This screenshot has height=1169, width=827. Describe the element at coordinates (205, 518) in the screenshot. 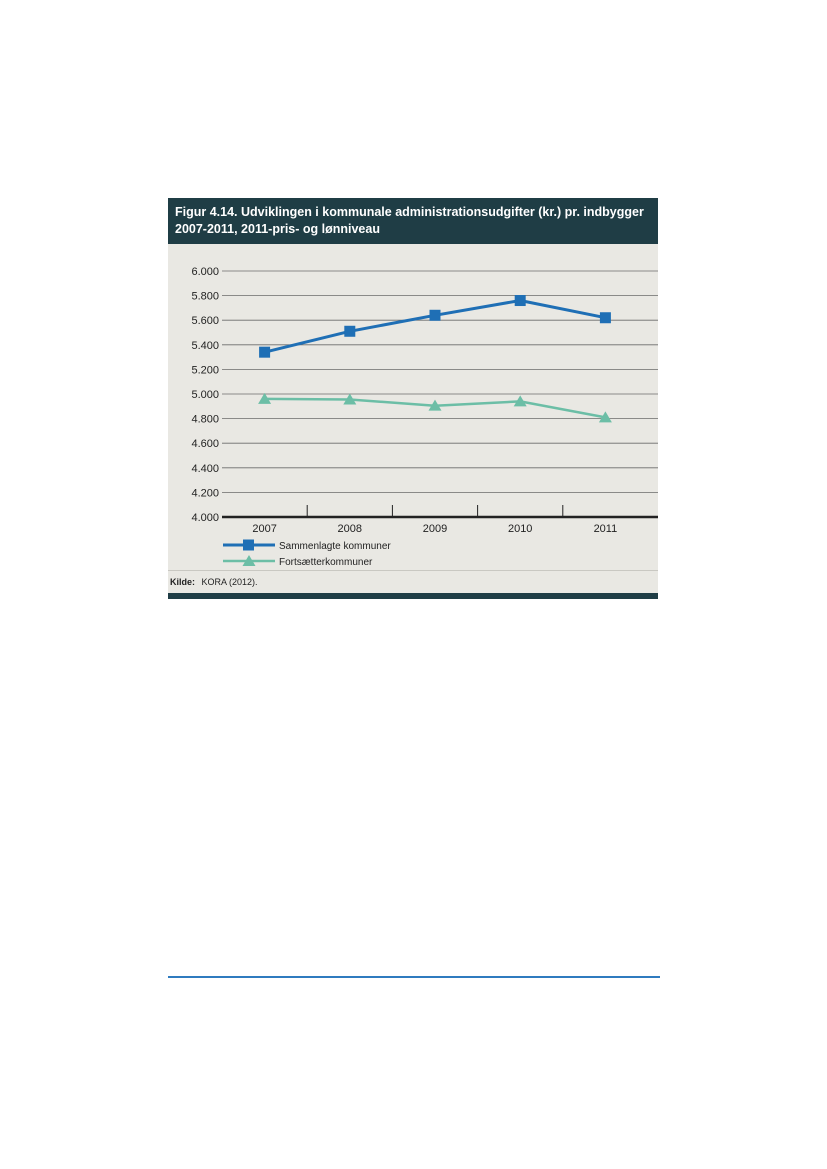

I see `y-tick-label: 4.000` at that location.